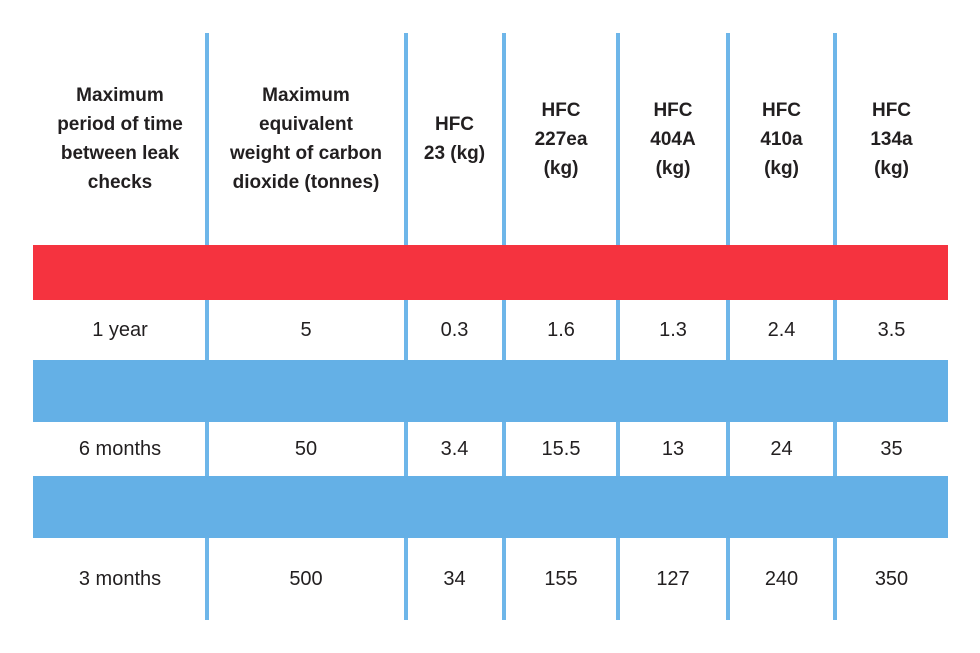  I want to click on value-cell-co2: 500, so click(306, 578).